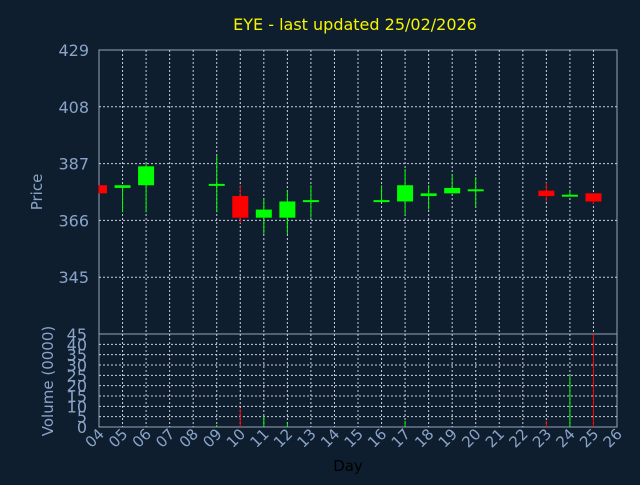  What do you see at coordinates (589, 438) in the screenshot?
I see `x-tick-label: 25` at bounding box center [589, 438].